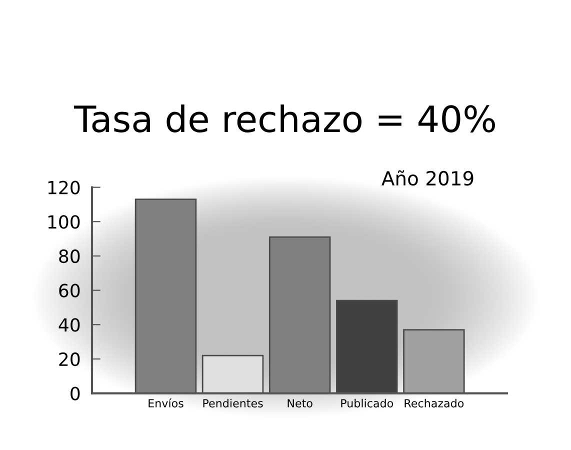  What do you see at coordinates (434, 403) in the screenshot?
I see `x-tick-label: Rechazado` at bounding box center [434, 403].